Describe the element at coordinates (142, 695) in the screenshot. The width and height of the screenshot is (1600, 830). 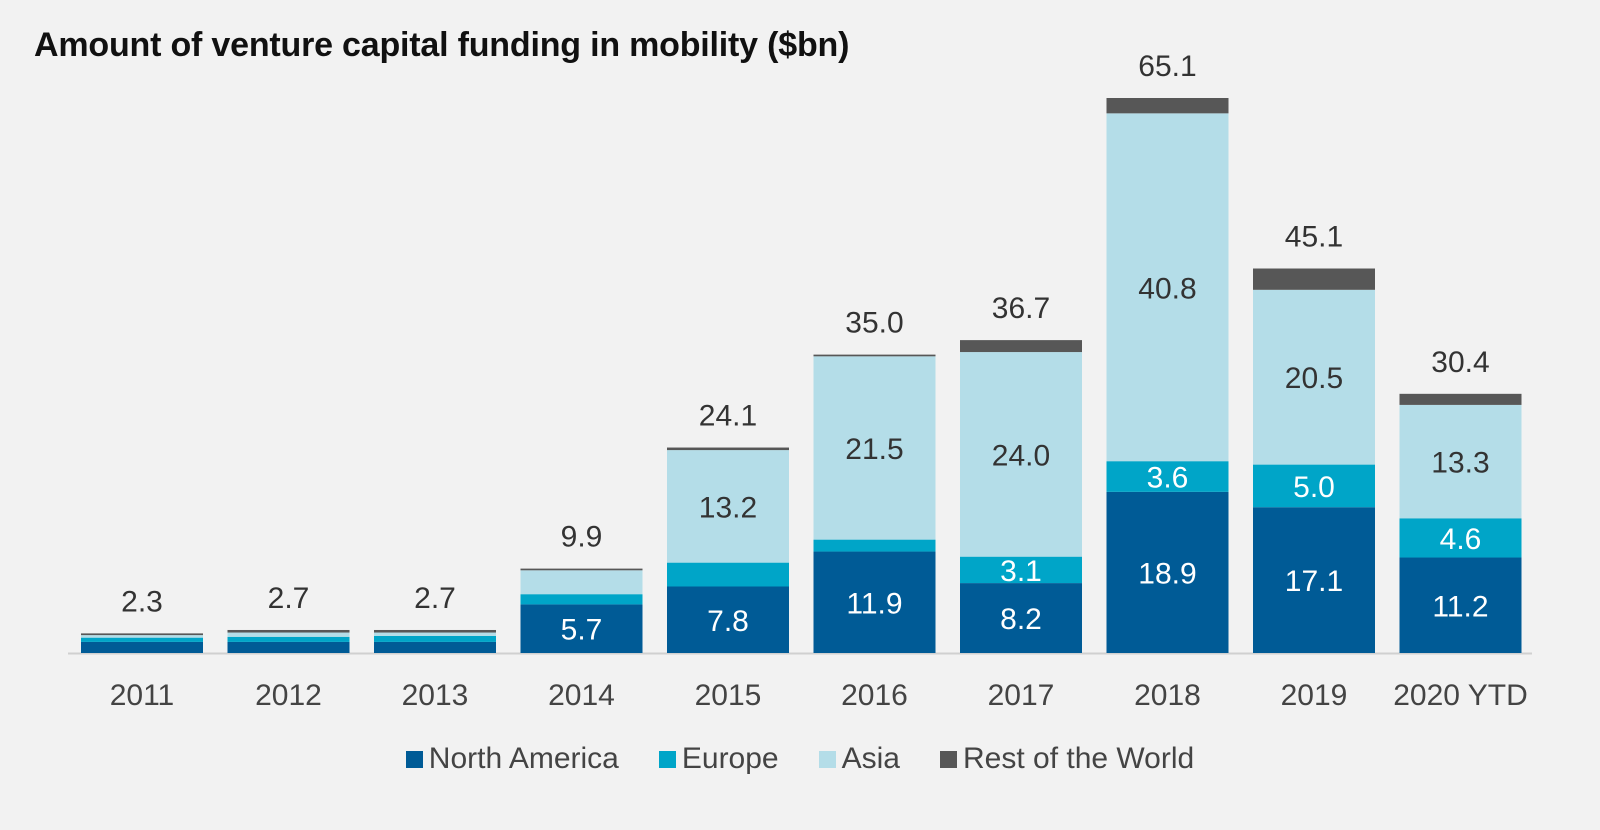
I see `x-tick-label: 2011` at that location.